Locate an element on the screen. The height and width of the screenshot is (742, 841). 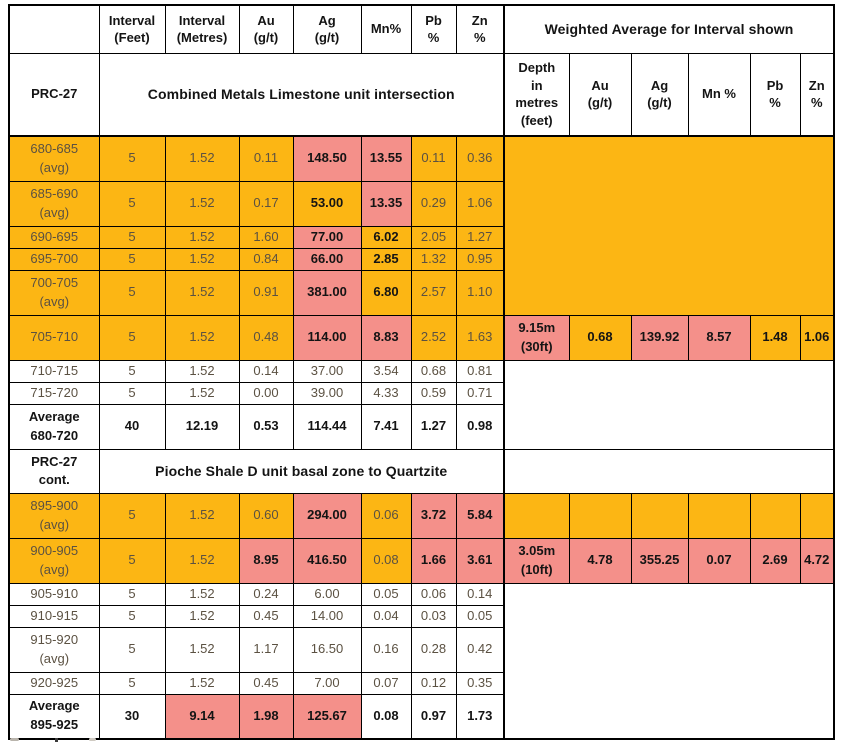
value-cell-highlighted: 381.00 is located at coordinates (327, 292).